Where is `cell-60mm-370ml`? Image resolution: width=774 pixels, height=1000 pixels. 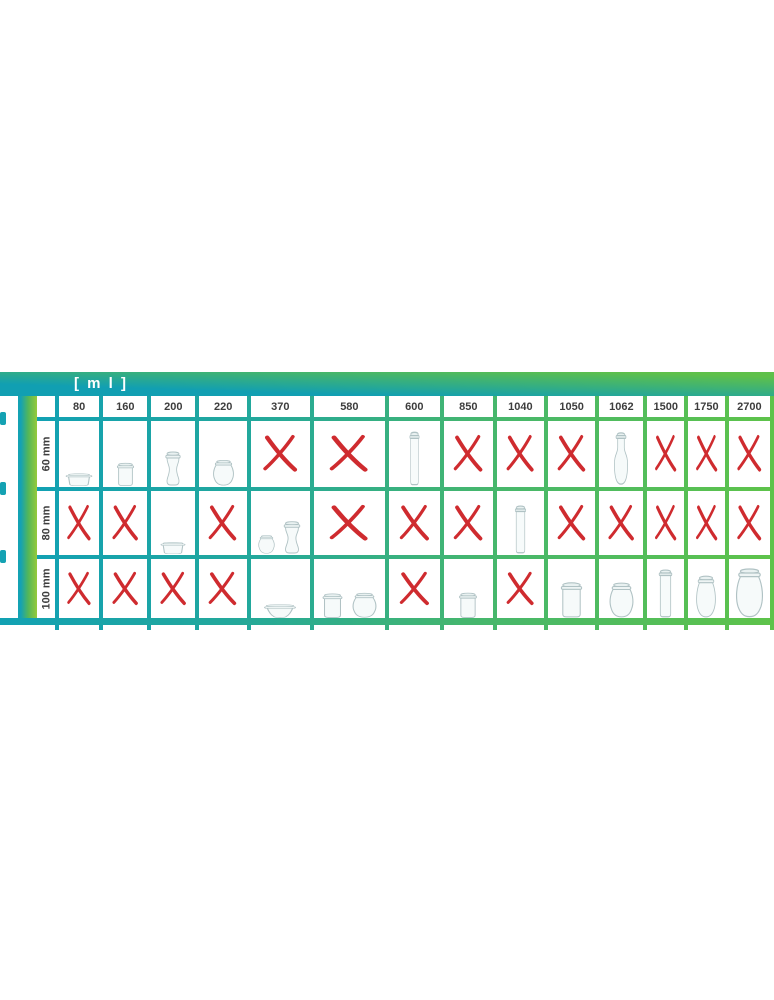
cell-60mm-370ml is located at coordinates (280, 454).